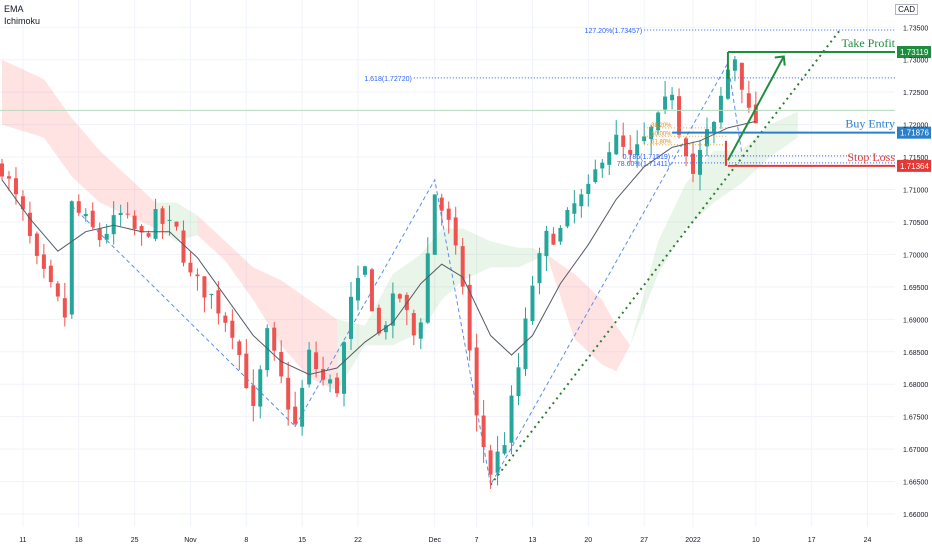  Describe the element at coordinates (906, 9) in the screenshot. I see `currency-label: CAD` at that location.